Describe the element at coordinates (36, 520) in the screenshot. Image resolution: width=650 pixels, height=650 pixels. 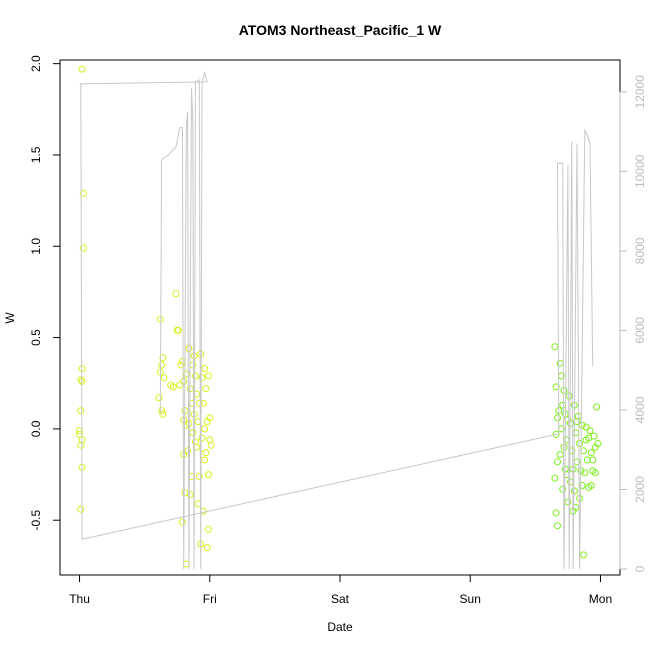
I see `y-tick-label: -0.5` at that location.